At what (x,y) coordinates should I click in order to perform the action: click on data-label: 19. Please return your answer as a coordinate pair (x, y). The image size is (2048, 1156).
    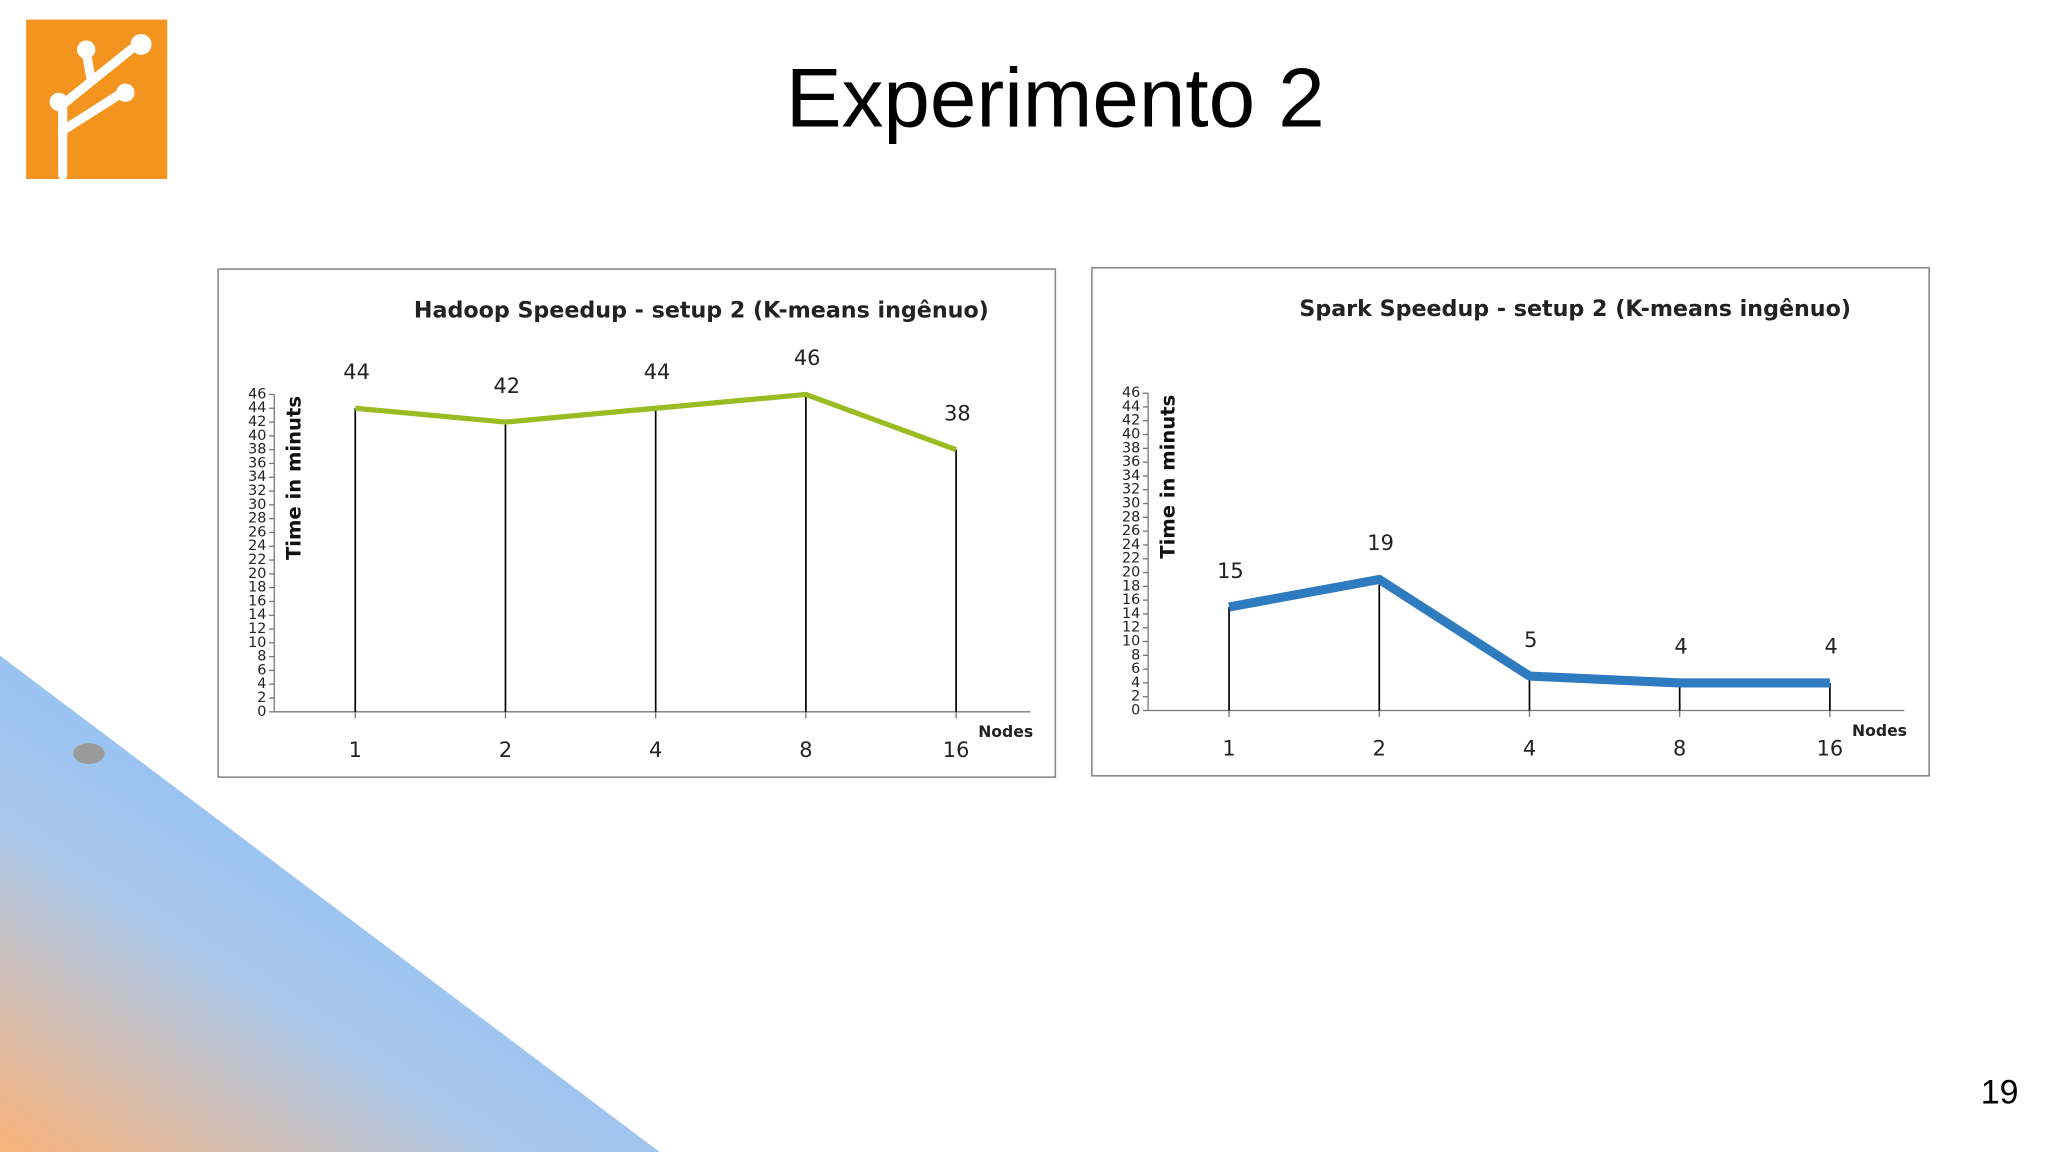
    Looking at the image, I should click on (1380, 543).